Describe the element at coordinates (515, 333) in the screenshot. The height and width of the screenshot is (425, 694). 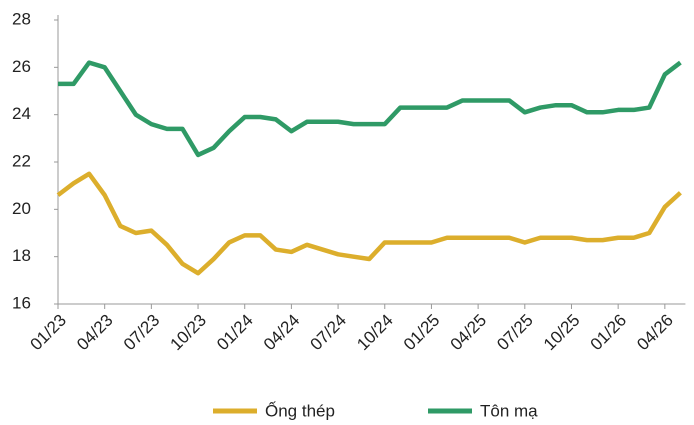
I see `x-tick-label: 07/25` at that location.